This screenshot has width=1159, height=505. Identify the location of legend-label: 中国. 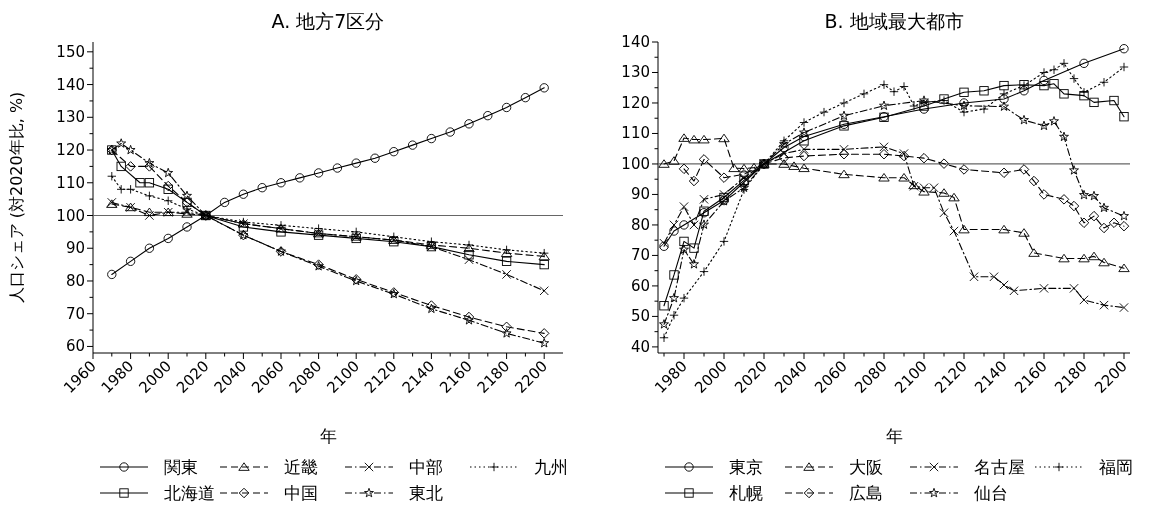
(301, 493).